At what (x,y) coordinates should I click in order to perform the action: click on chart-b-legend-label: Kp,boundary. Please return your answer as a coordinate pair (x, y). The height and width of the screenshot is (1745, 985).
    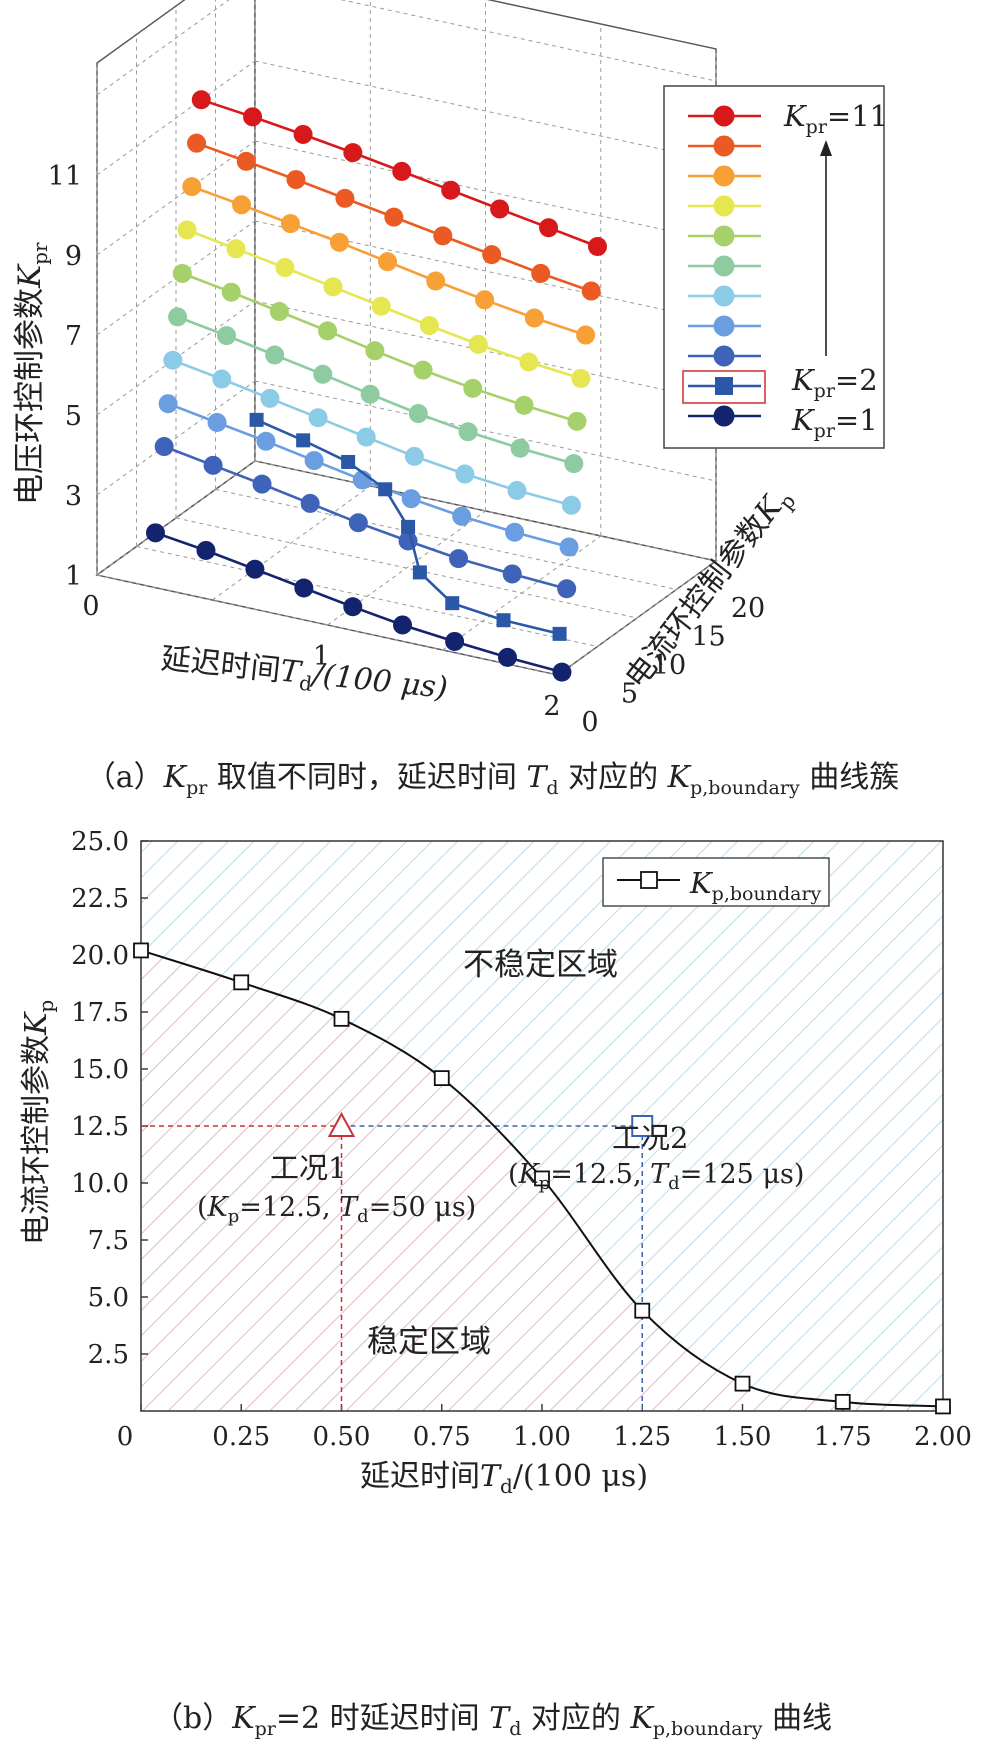
    Looking at the image, I should click on (755, 885).